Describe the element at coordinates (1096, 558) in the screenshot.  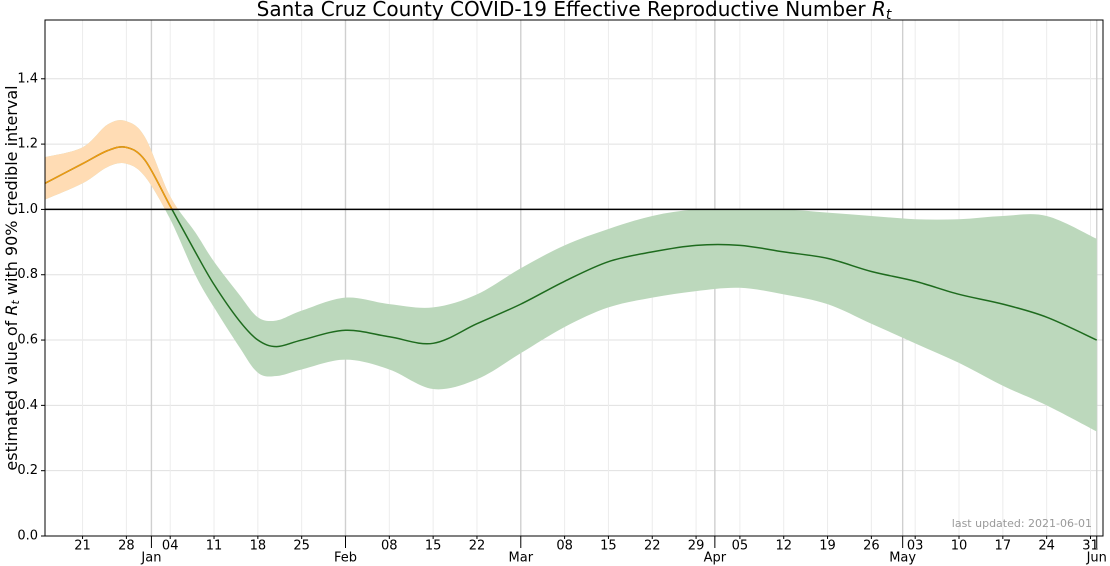
I see `x-tick-label: Jun` at that location.